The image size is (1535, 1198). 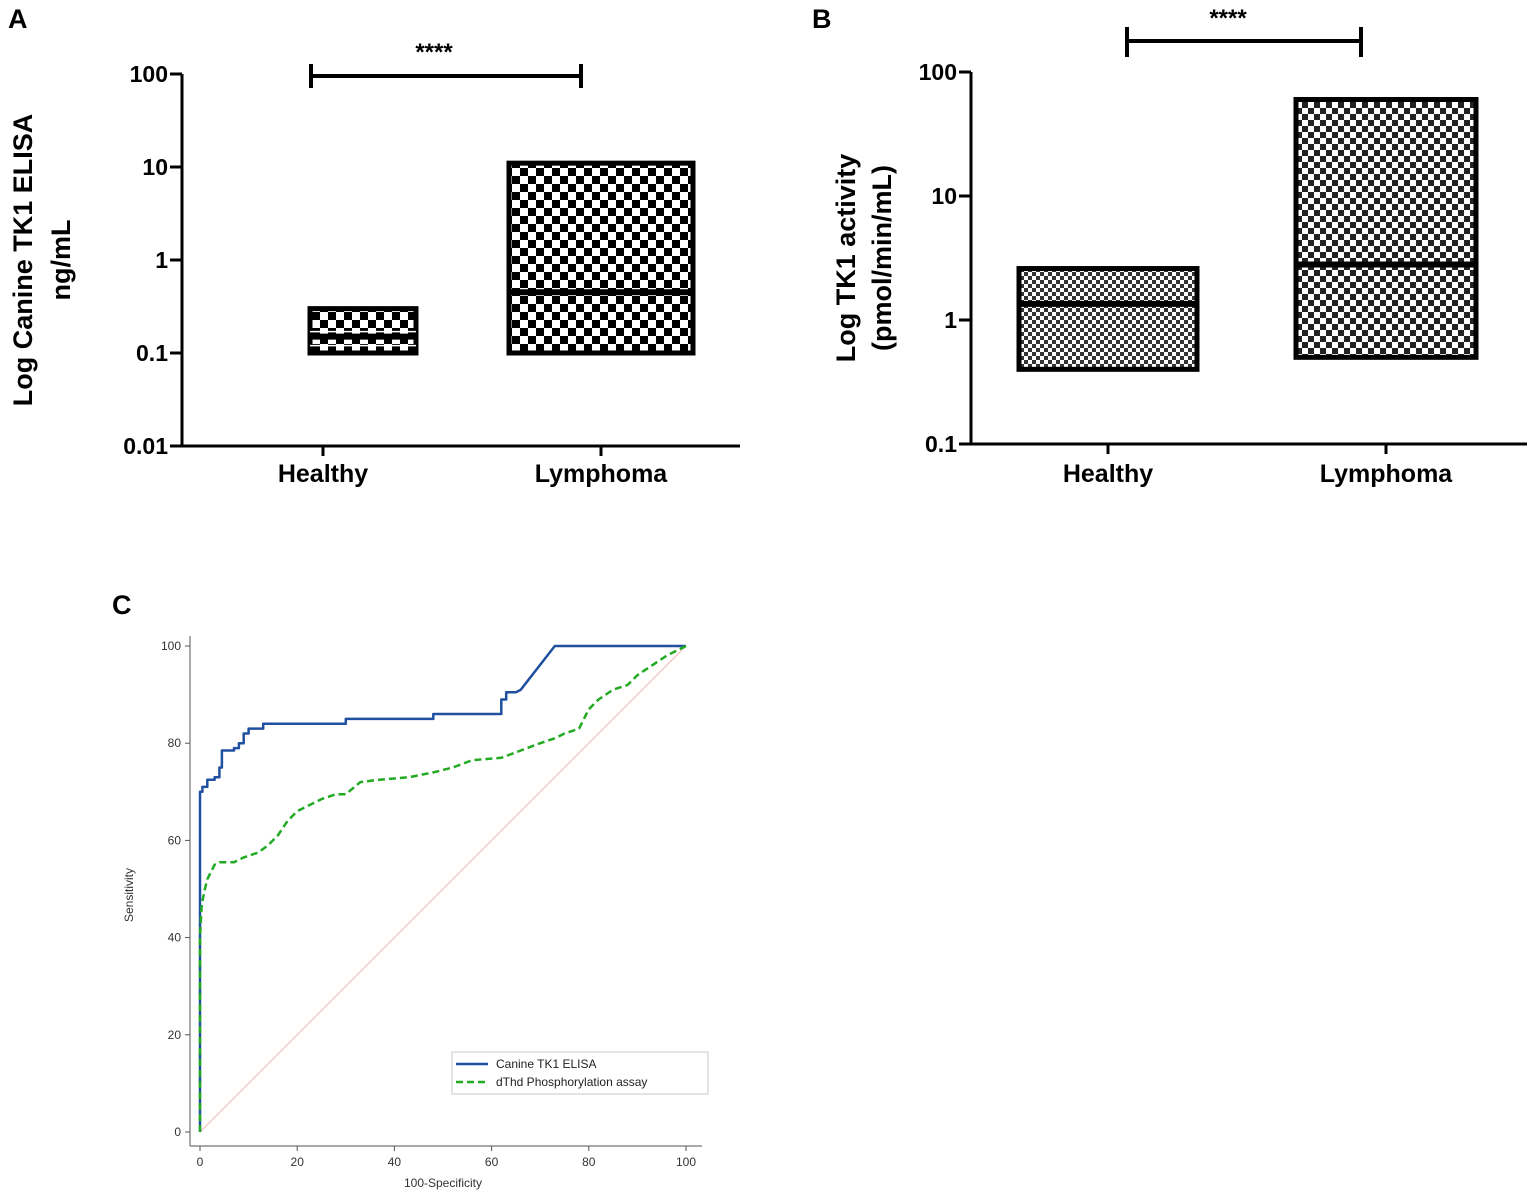 What do you see at coordinates (944, 196) in the screenshot?
I see `panel-b-ytick-label-2: 10` at bounding box center [944, 196].